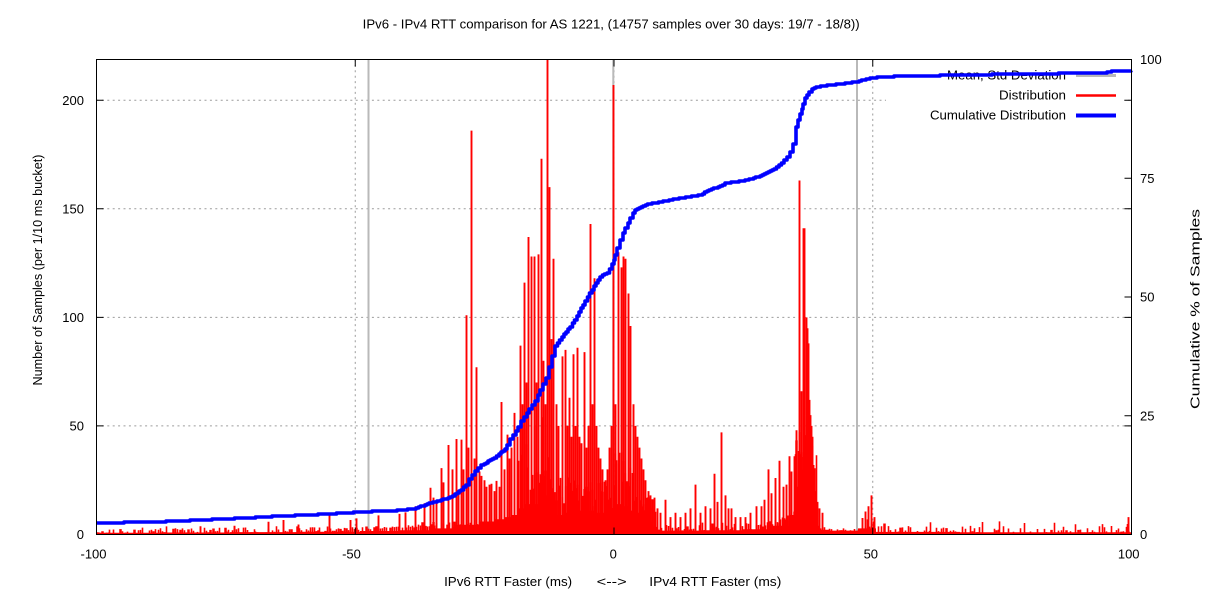  What do you see at coordinates (93, 554) in the screenshot?
I see `svg-text: -100` at bounding box center [93, 554].